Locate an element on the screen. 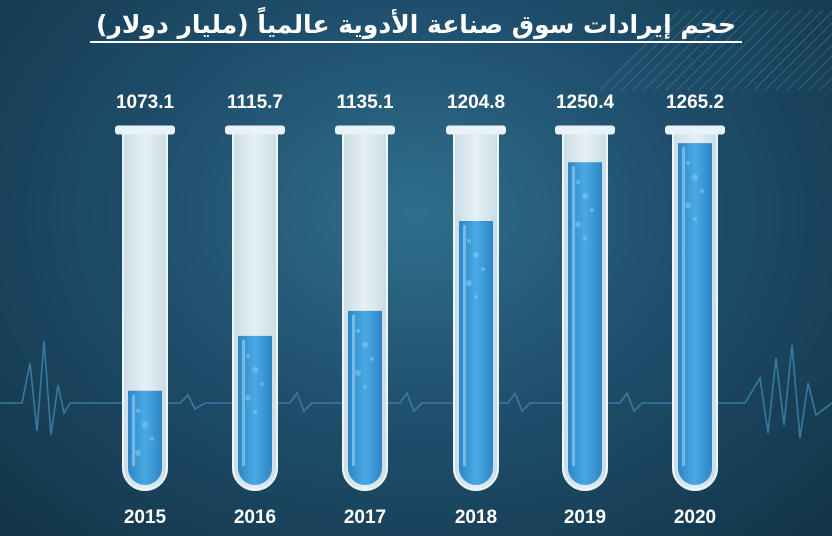 The width and height of the screenshot is (832, 536). x-tick-2020: 2020 is located at coordinates (695, 517).